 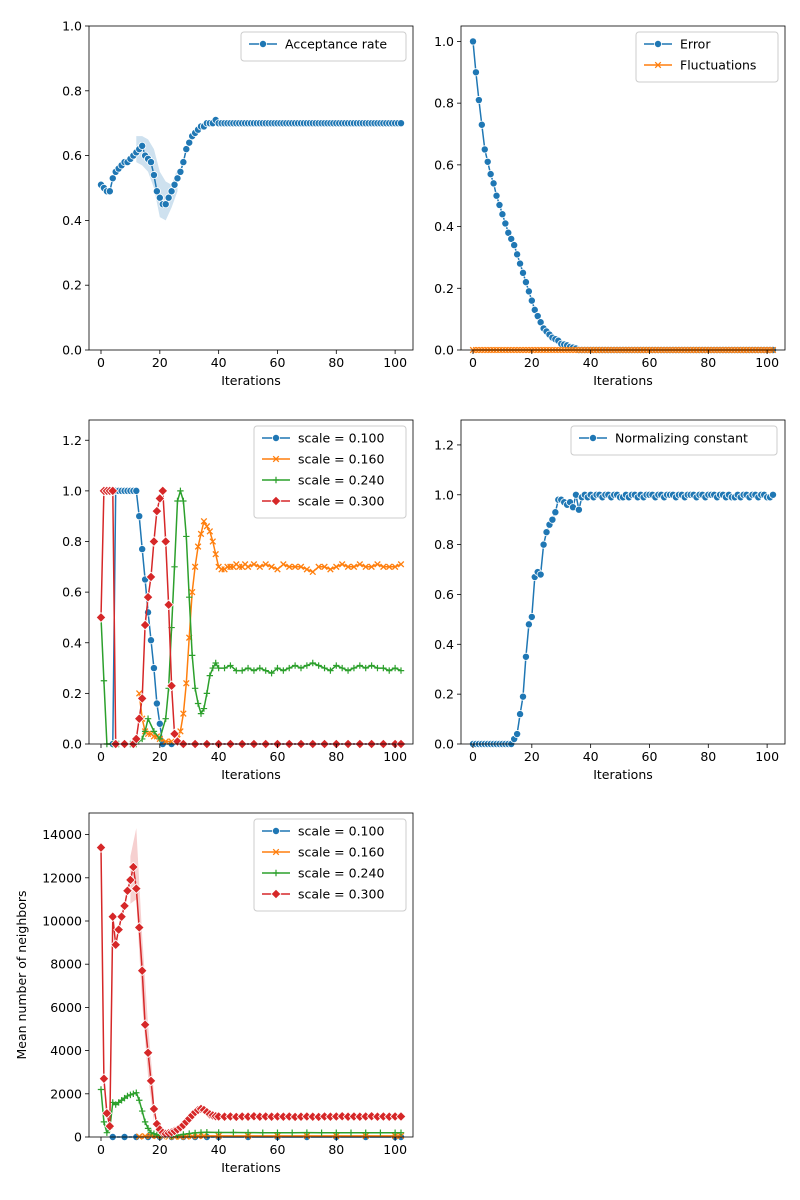 What do you see at coordinates (62, 834) in the screenshot?
I see `y-tick-label: 14000` at bounding box center [62, 834].